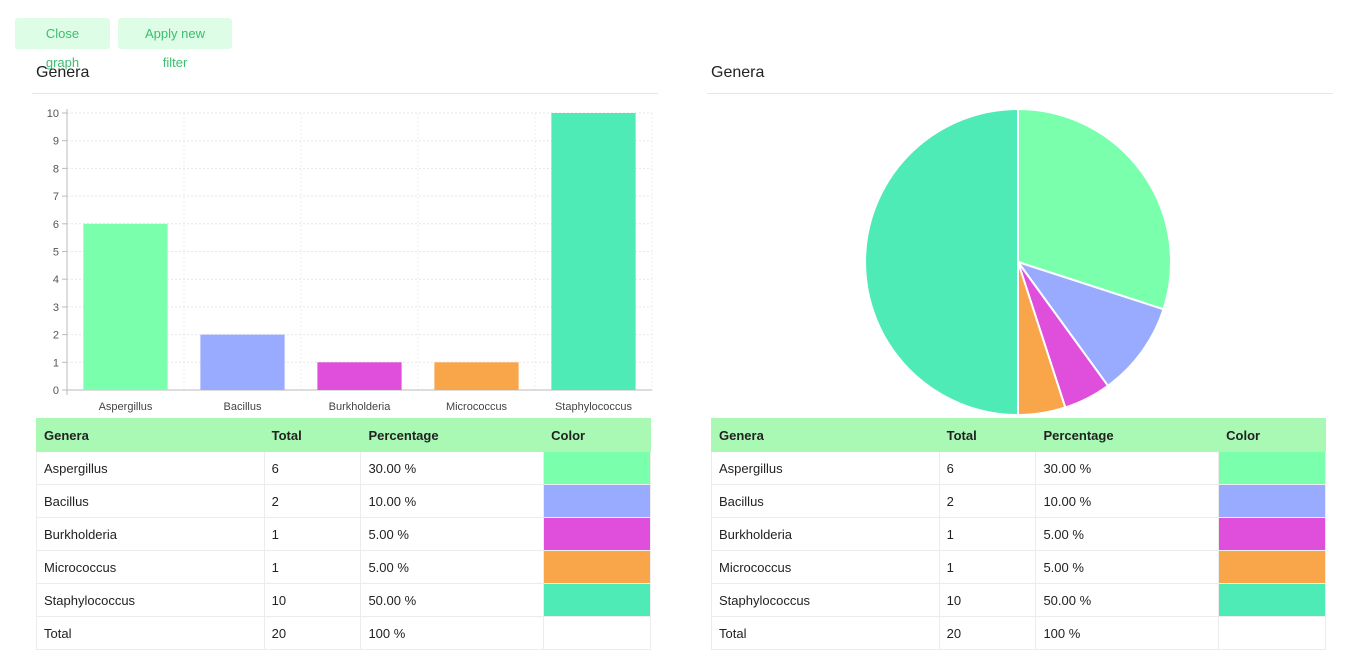  I want to click on apply-new-filter-button: Apply new filter, so click(175, 44).